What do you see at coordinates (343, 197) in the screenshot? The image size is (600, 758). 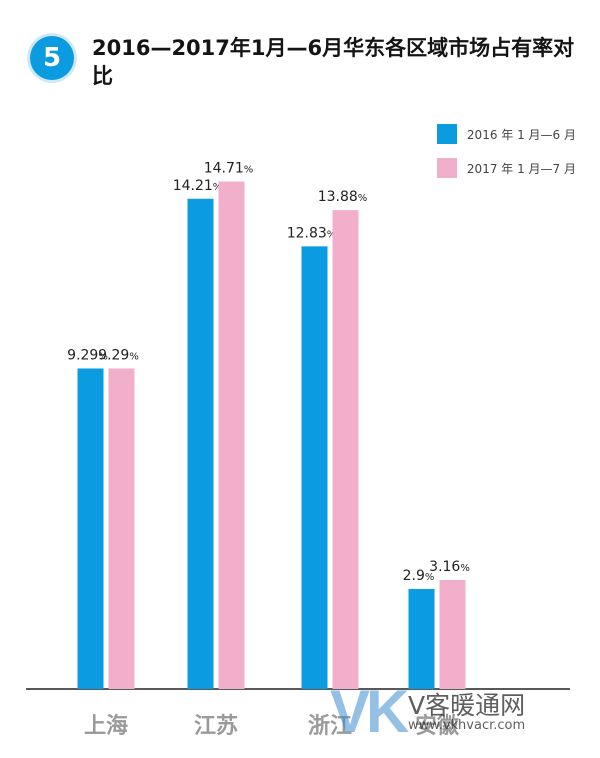 I see `data-label-2-1: 13.88%` at bounding box center [343, 197].